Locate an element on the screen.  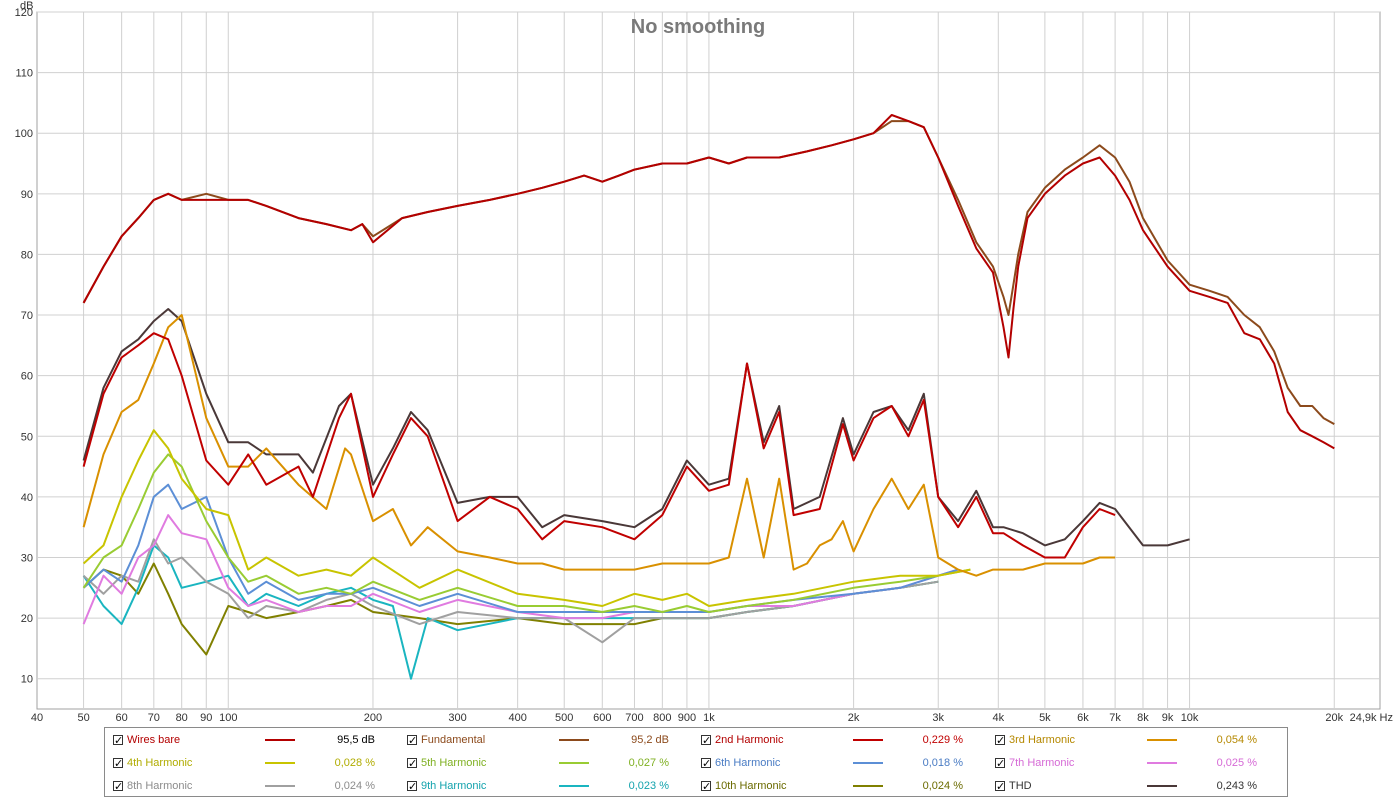
x-tick-label: 6k is located at coordinates (1083, 718).